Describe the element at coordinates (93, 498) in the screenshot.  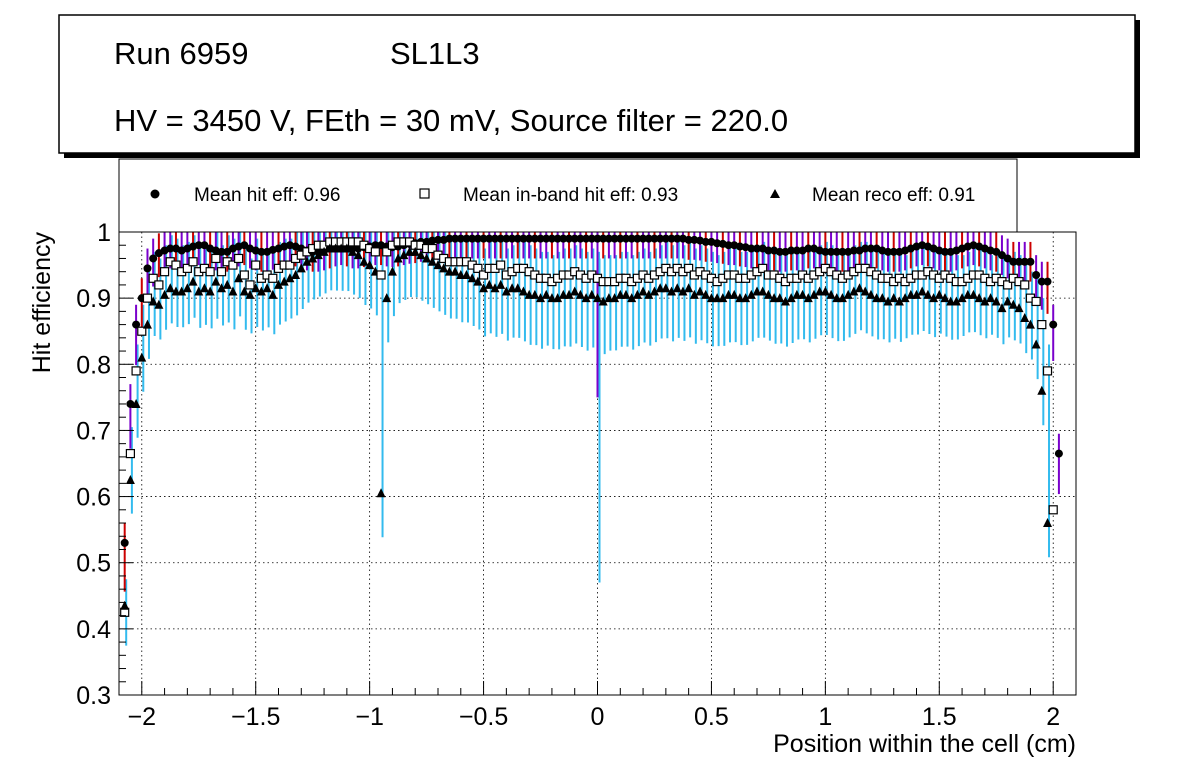
I see `y-tick-label: 0.6` at that location.